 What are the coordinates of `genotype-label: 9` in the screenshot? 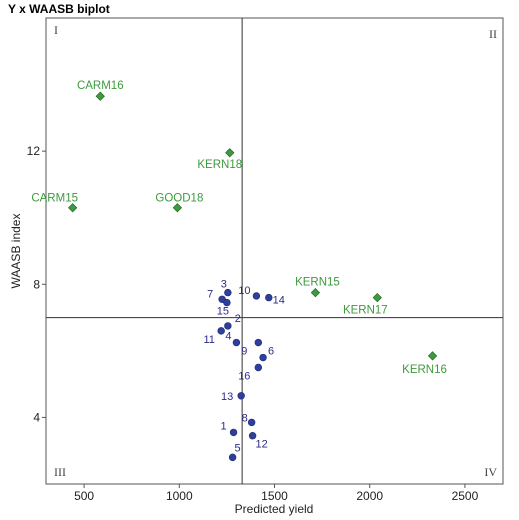 It's located at (244, 352).